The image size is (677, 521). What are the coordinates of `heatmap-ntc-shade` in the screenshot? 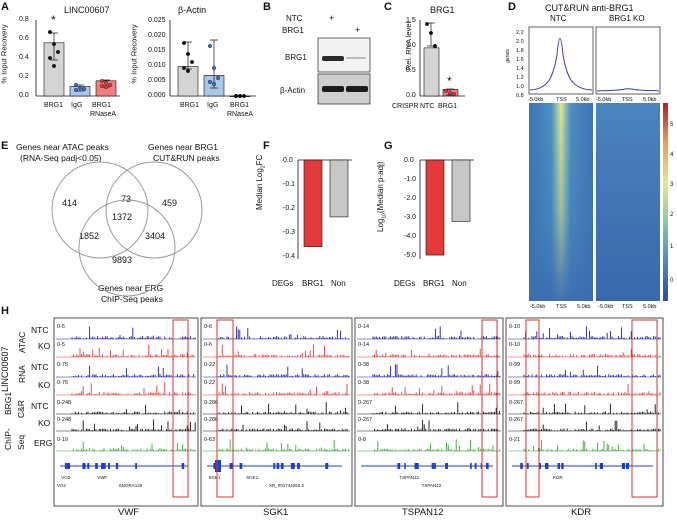 It's located at (561, 202).